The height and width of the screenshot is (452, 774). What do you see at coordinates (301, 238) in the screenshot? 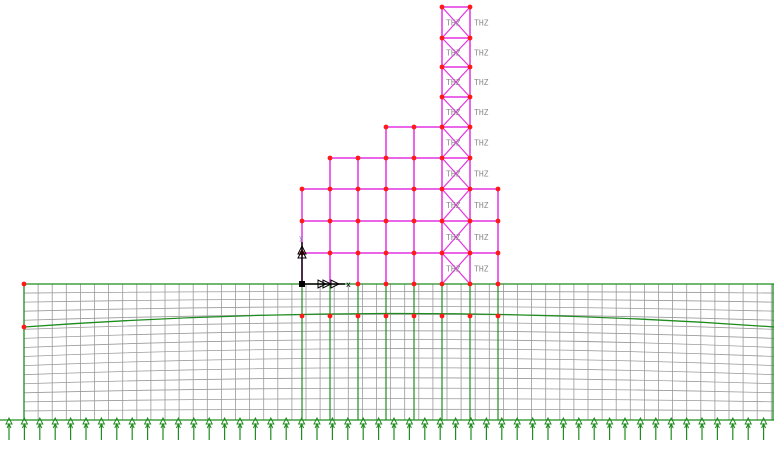
I see `axis-y-label: y` at bounding box center [301, 238].